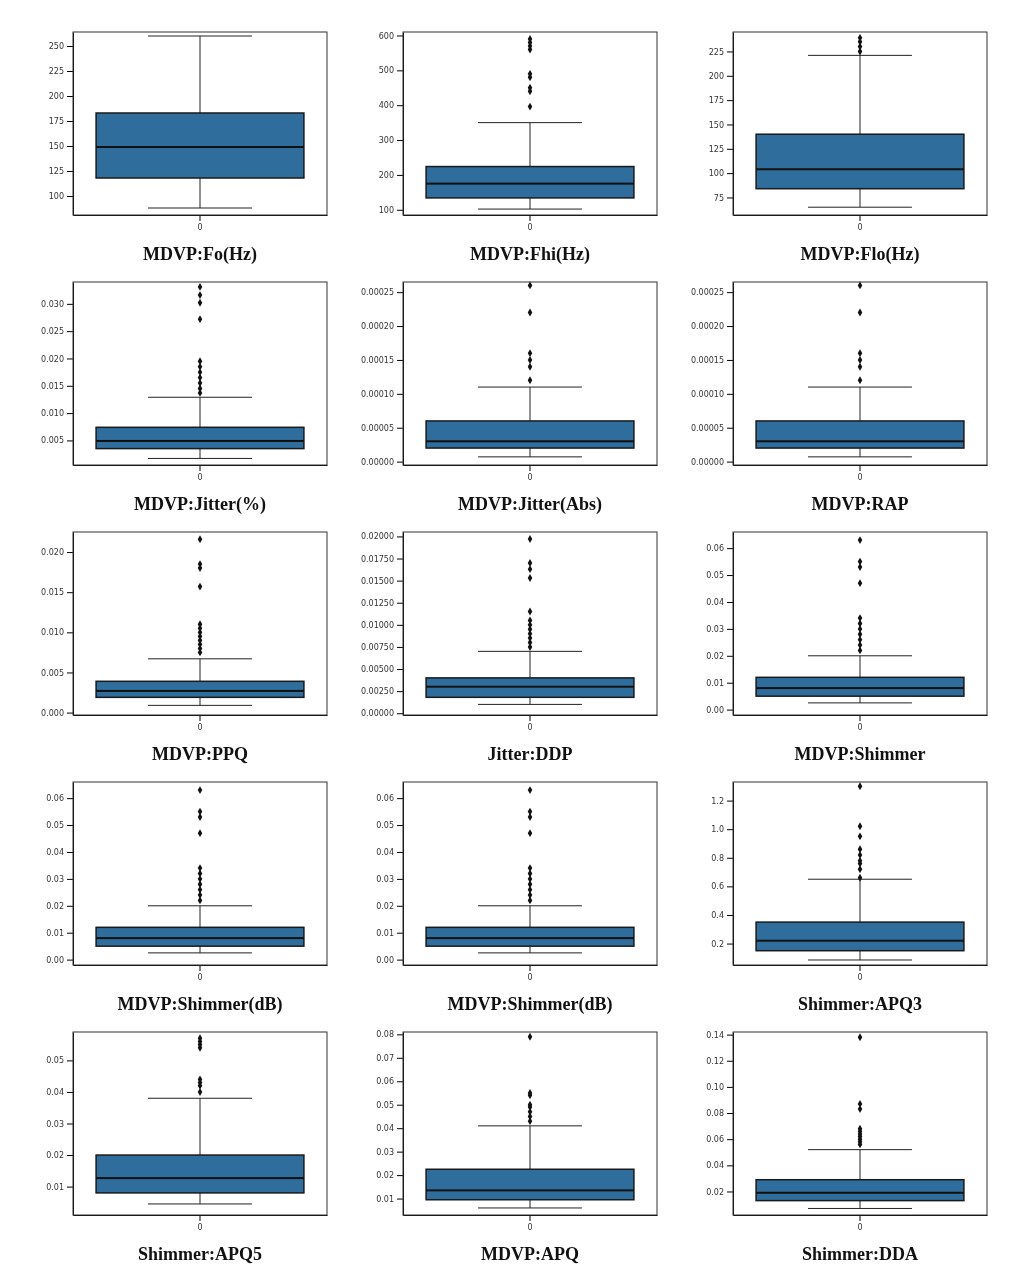  I want to click on y-tick-label: 1.2, so click(717, 801).